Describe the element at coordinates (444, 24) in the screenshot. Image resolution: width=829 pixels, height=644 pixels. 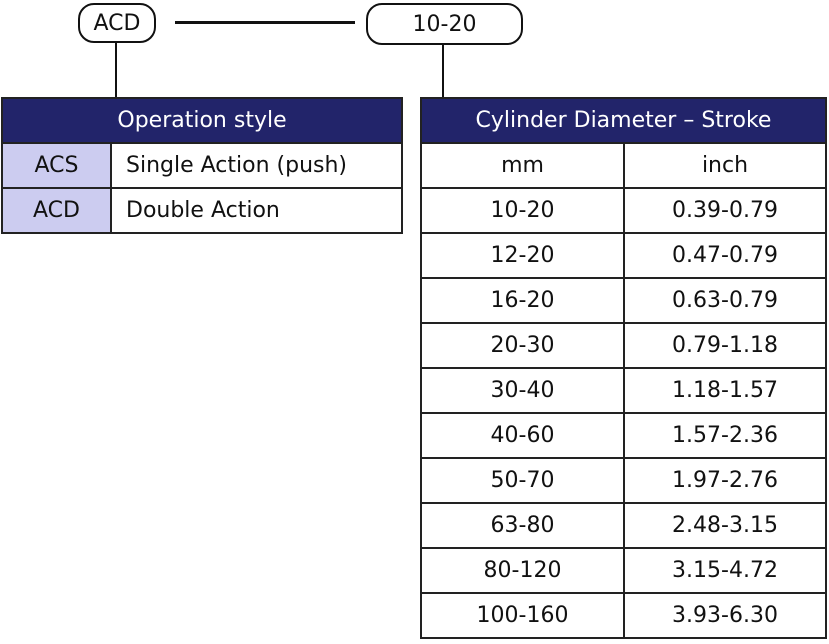
I see `diameter-code-box: 10-20` at that location.